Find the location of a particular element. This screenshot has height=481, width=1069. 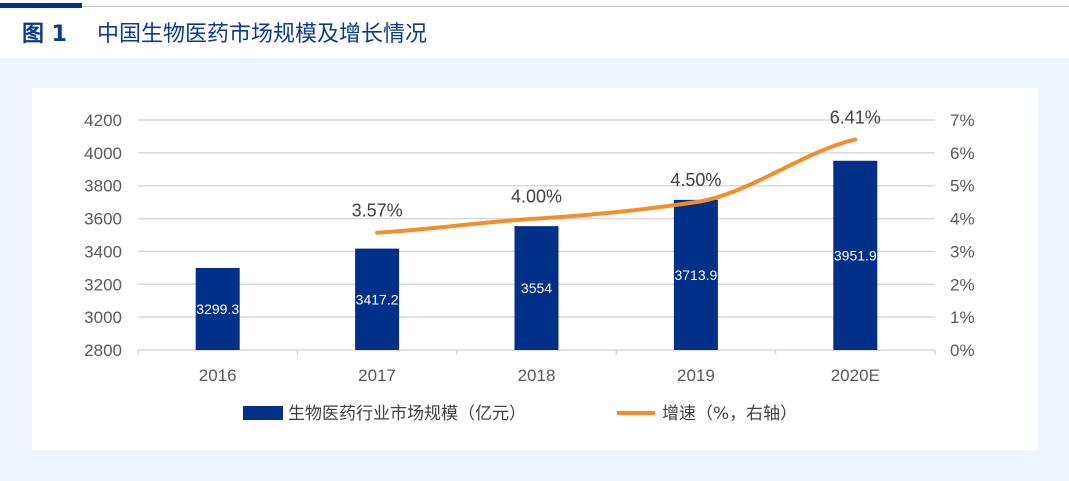

x-tick-label: 2018 is located at coordinates (537, 375).